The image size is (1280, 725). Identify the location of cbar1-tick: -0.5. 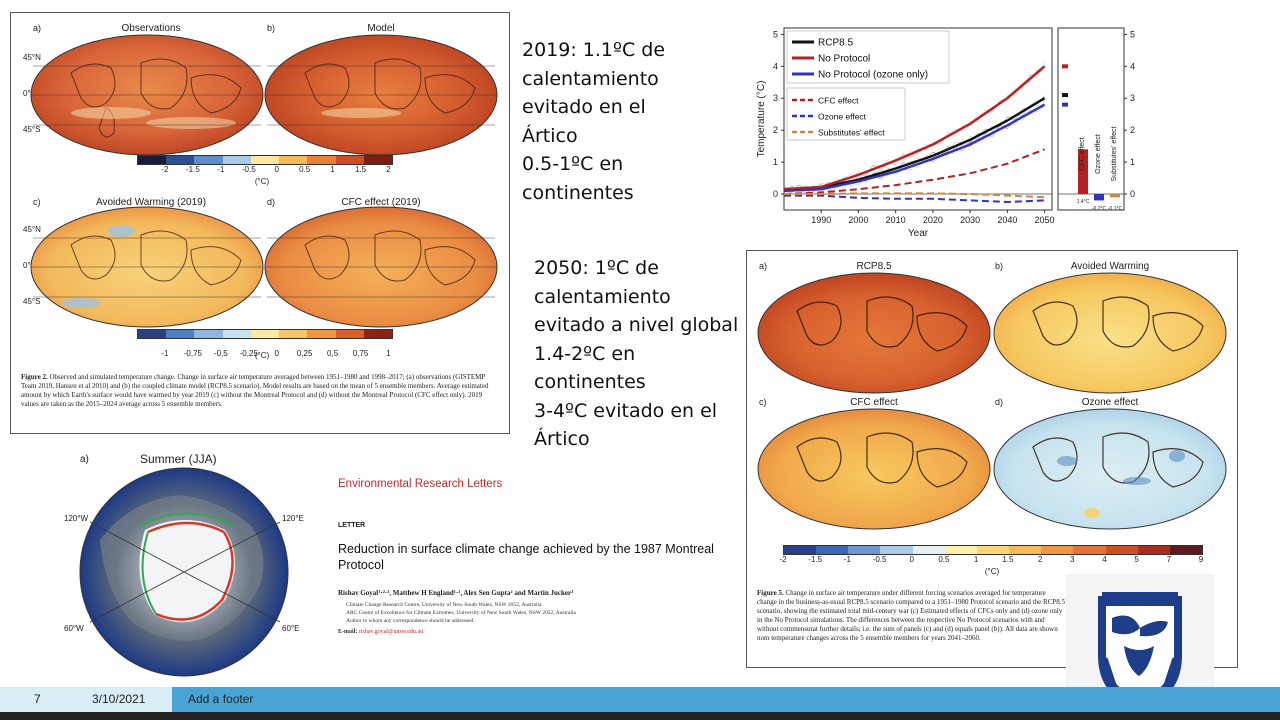
(248, 169).